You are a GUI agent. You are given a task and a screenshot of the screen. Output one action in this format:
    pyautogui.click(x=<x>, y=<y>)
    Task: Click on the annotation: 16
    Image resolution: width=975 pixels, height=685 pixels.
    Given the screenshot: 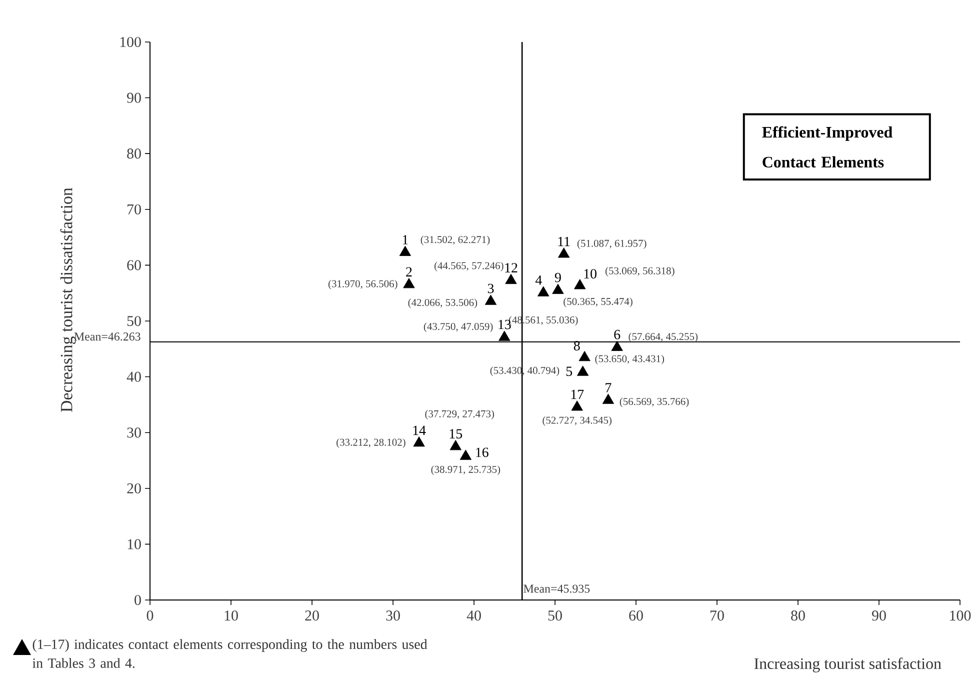 What is the action you would take?
    pyautogui.click(x=482, y=453)
    